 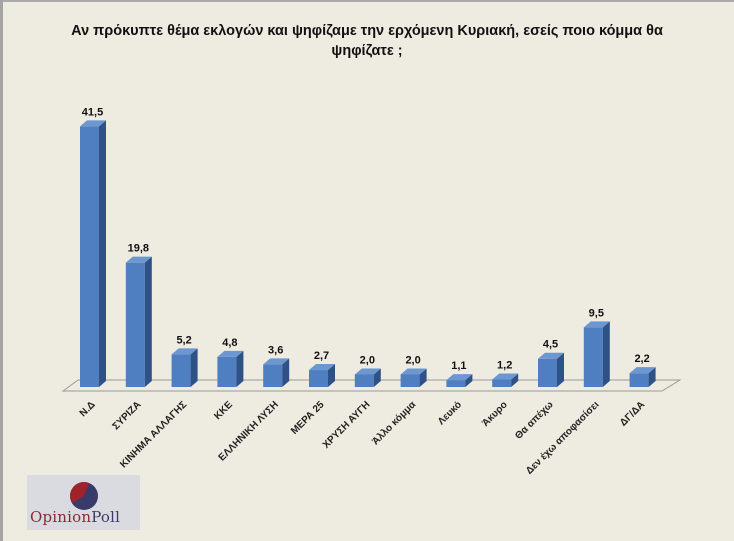 I want to click on value-label: 1,1, so click(x=458, y=366).